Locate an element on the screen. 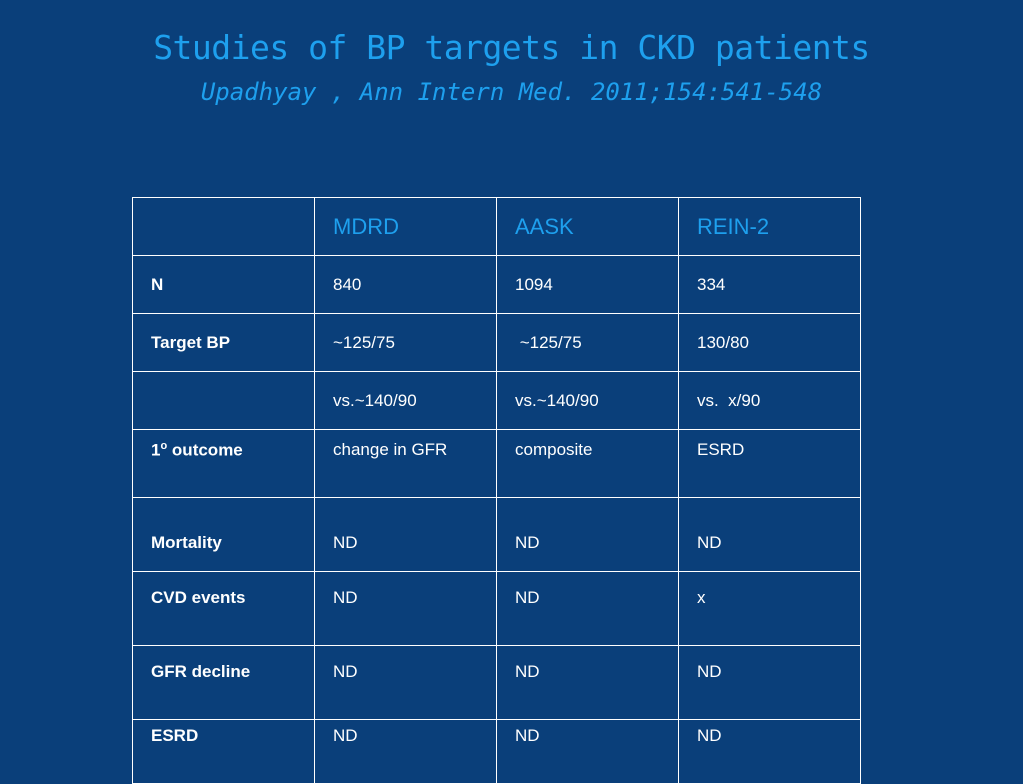 This screenshot has width=1023, height=784. slide-title: Studies of BP targets in CKD patients is located at coordinates (511, 47).